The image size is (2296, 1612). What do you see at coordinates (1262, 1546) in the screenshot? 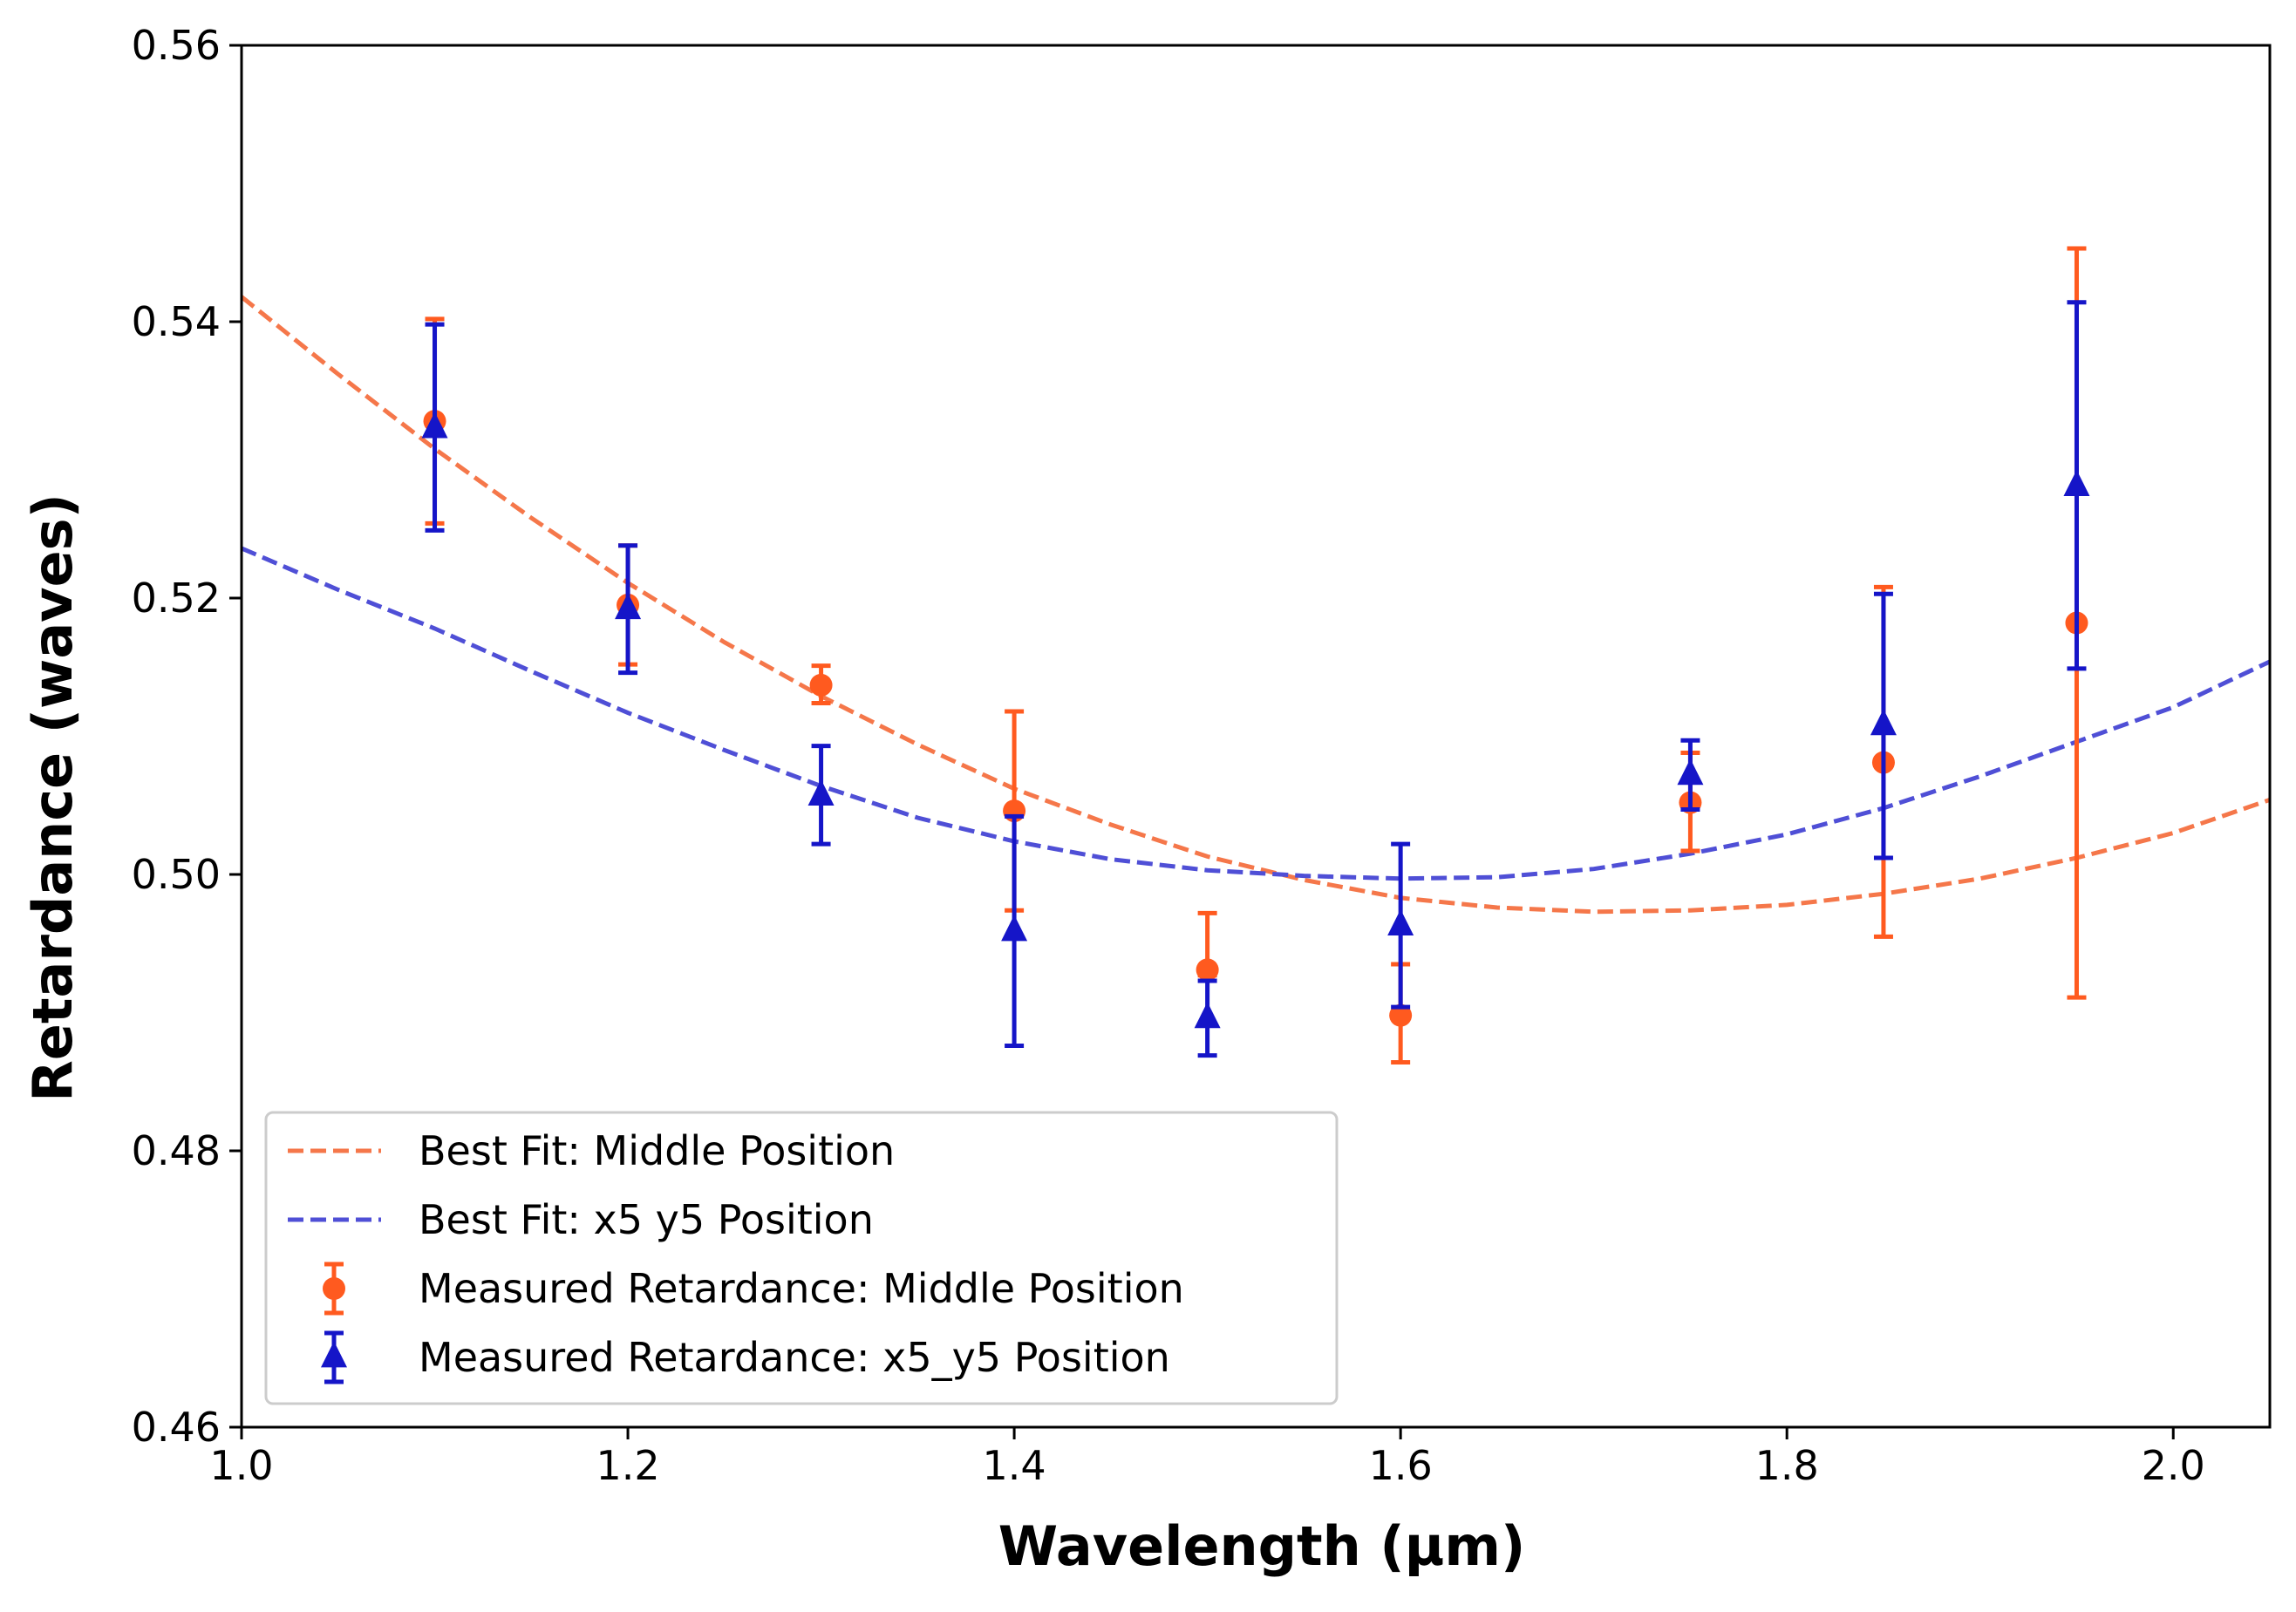
I see `x-axis-title: Wavelength (µm)` at bounding box center [1262, 1546].